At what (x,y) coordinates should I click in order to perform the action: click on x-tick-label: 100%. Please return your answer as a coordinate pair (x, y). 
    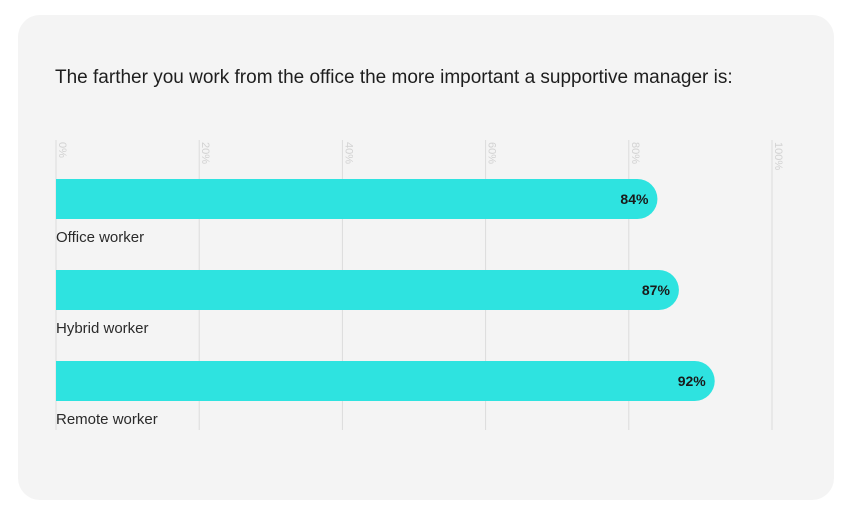
    Looking at the image, I should click on (778, 156).